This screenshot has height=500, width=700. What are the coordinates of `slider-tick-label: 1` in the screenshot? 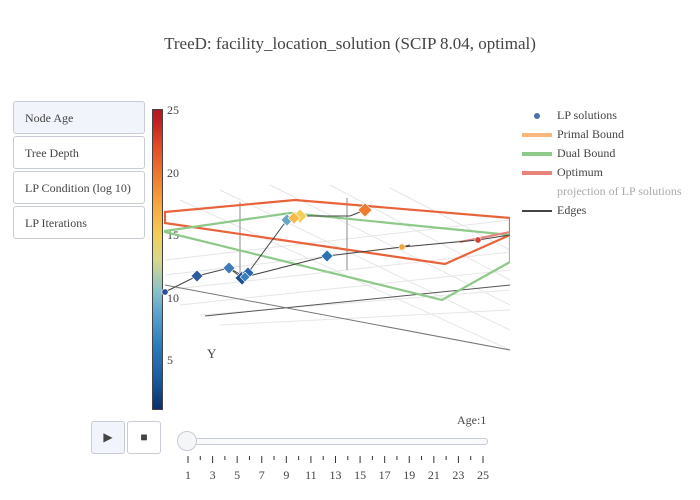 It's located at (188, 475).